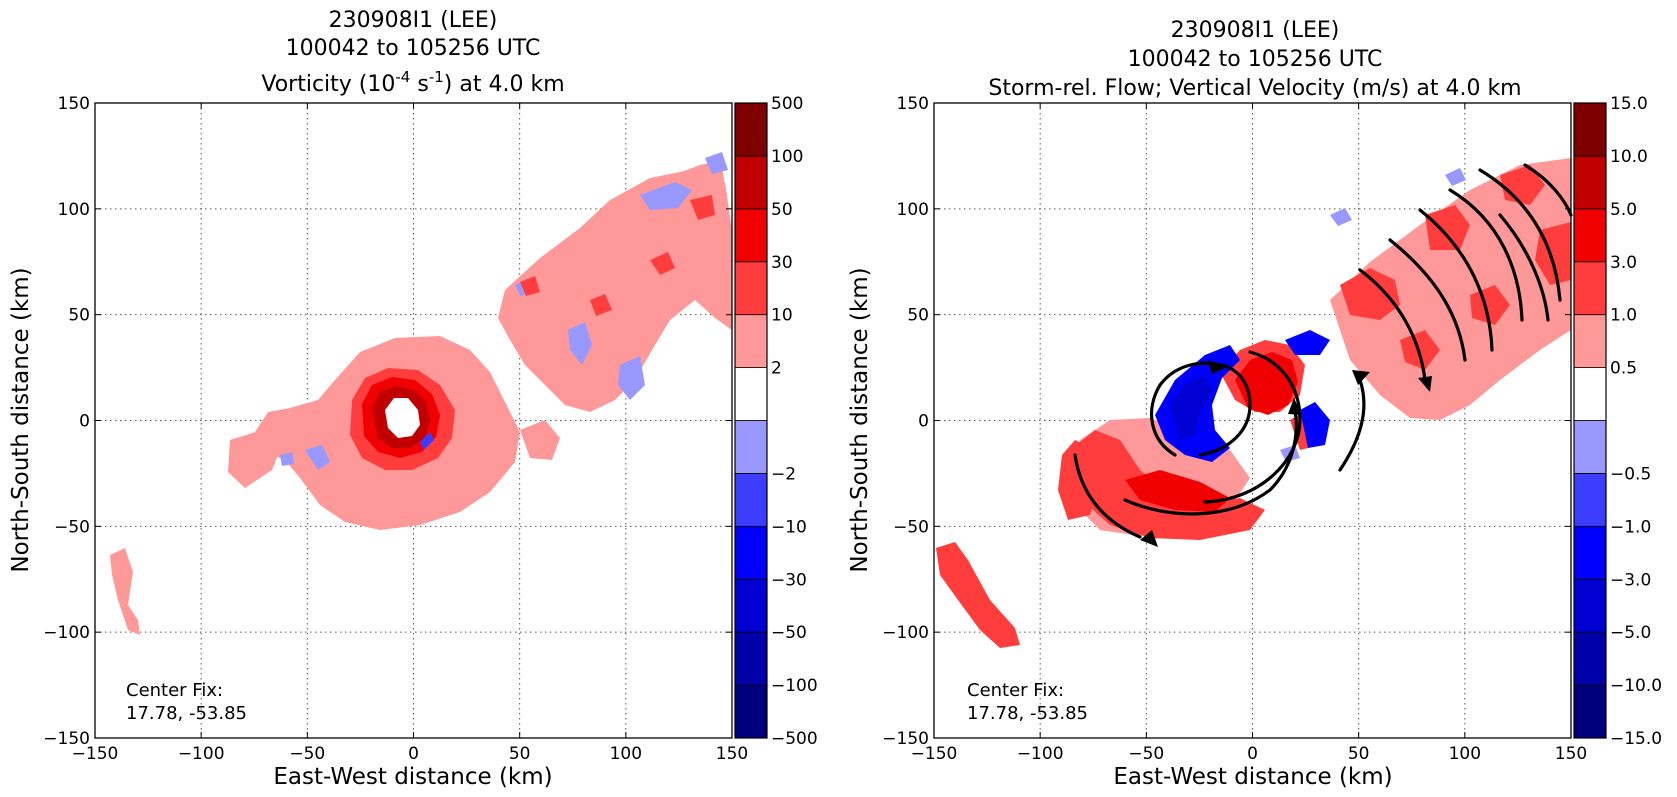 Image resolution: width=1677 pixels, height=797 pixels. I want to click on panel1-y-tick-label: 0, so click(84, 422).